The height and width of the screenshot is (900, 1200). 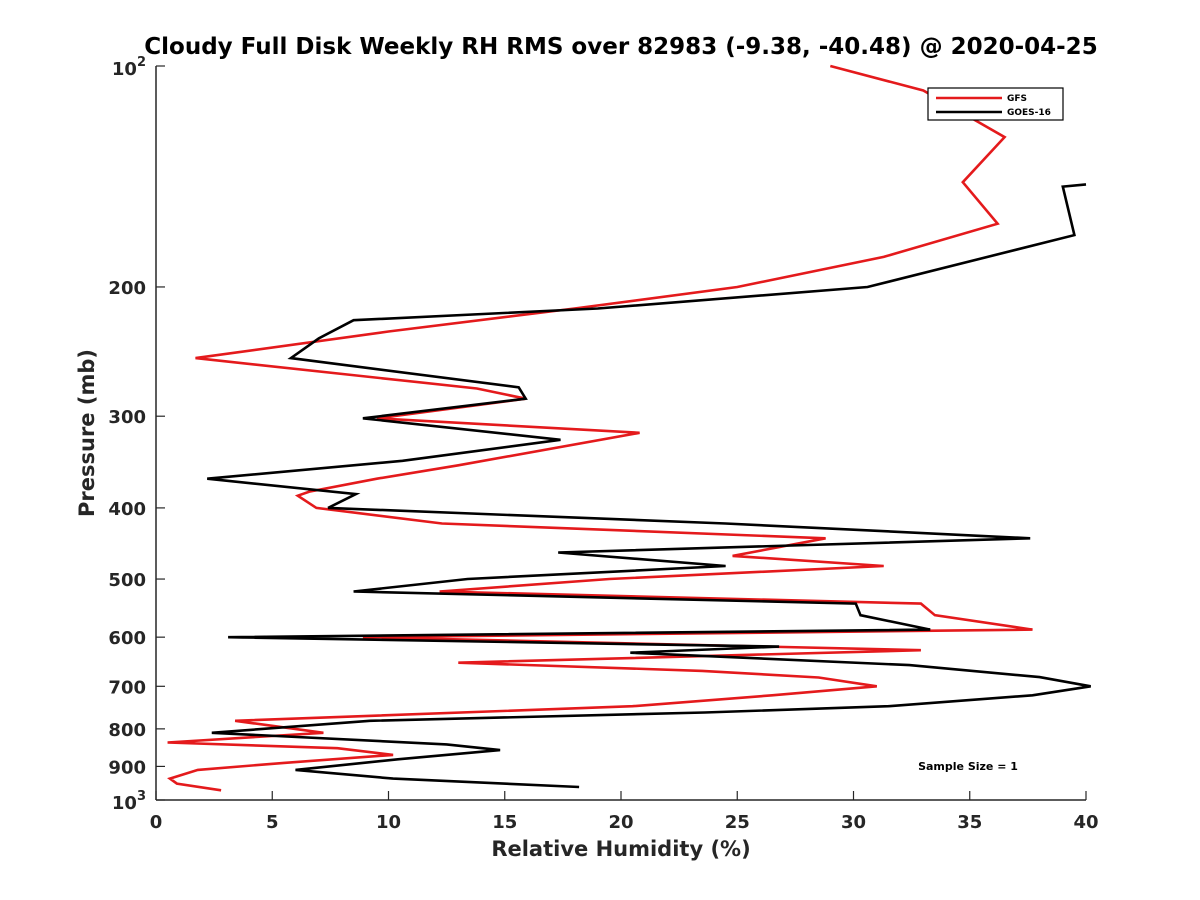 What do you see at coordinates (853, 822) in the screenshot?
I see `x-tick-label: 30` at bounding box center [853, 822].